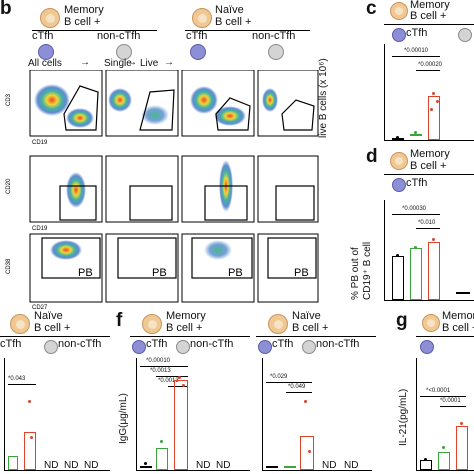 This screenshot has width=474, height=474. I want to click on b-memory-title2: B cell +, so click(82, 22).